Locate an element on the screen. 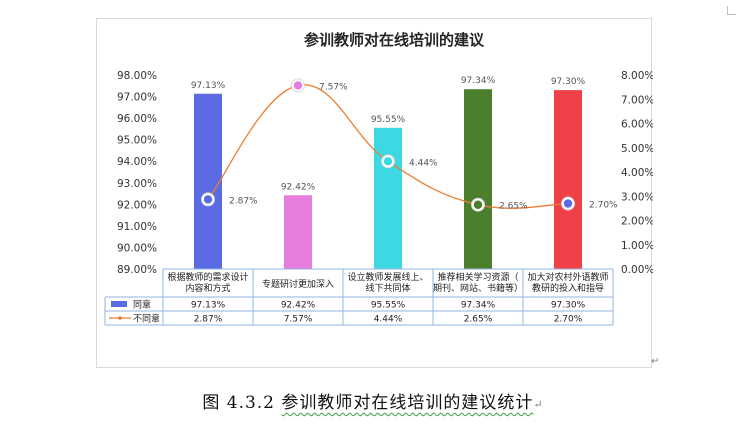 The height and width of the screenshot is (424, 746). line-data-label: 4.44% is located at coordinates (423, 163).